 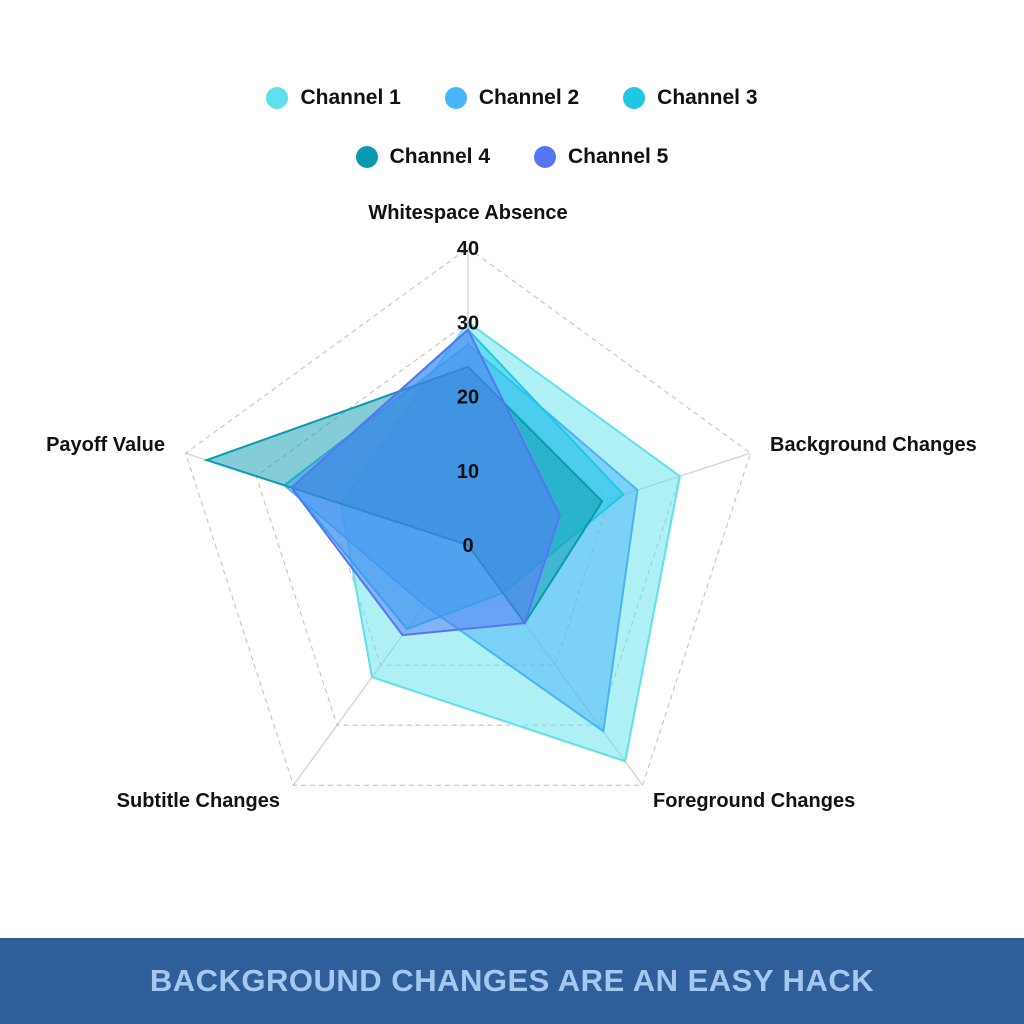 I want to click on legend-label-channel-4: Channel 4, so click(x=439, y=156).